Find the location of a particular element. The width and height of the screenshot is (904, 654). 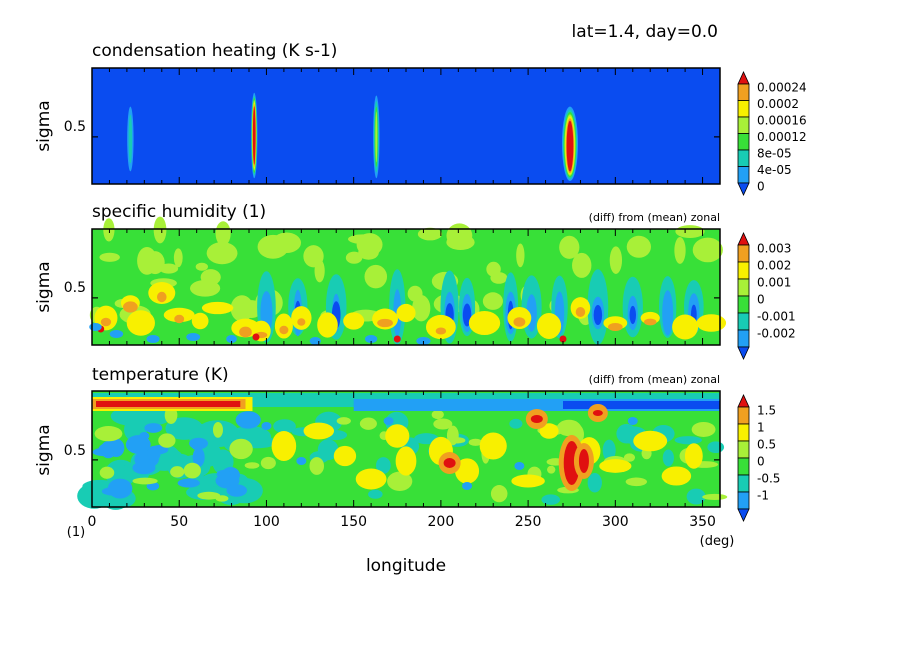

x-tick-label: 250 is located at coordinates (528, 522).